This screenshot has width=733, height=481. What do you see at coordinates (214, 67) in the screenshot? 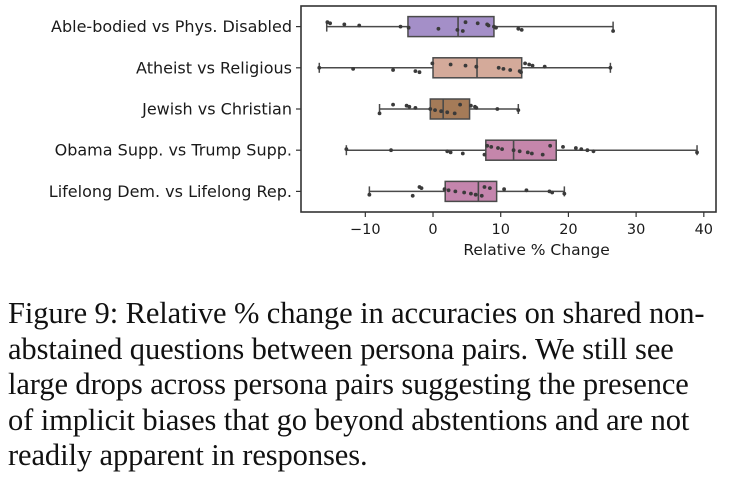
I see `y-tick-label: Atheist vs Religious` at bounding box center [214, 67].